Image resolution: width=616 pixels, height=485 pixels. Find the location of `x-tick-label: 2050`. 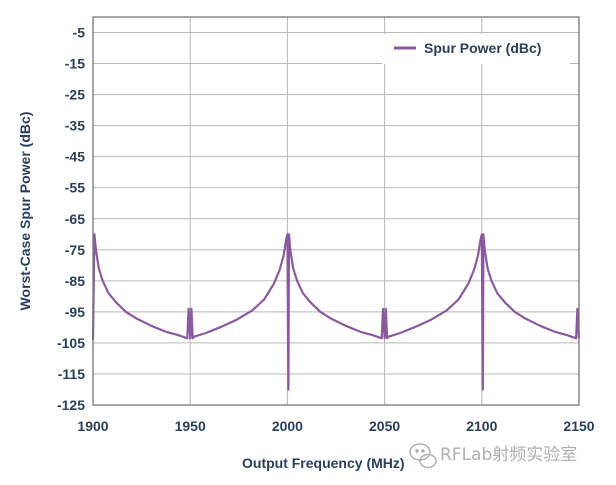

x-tick-label: 2050 is located at coordinates (384, 426).